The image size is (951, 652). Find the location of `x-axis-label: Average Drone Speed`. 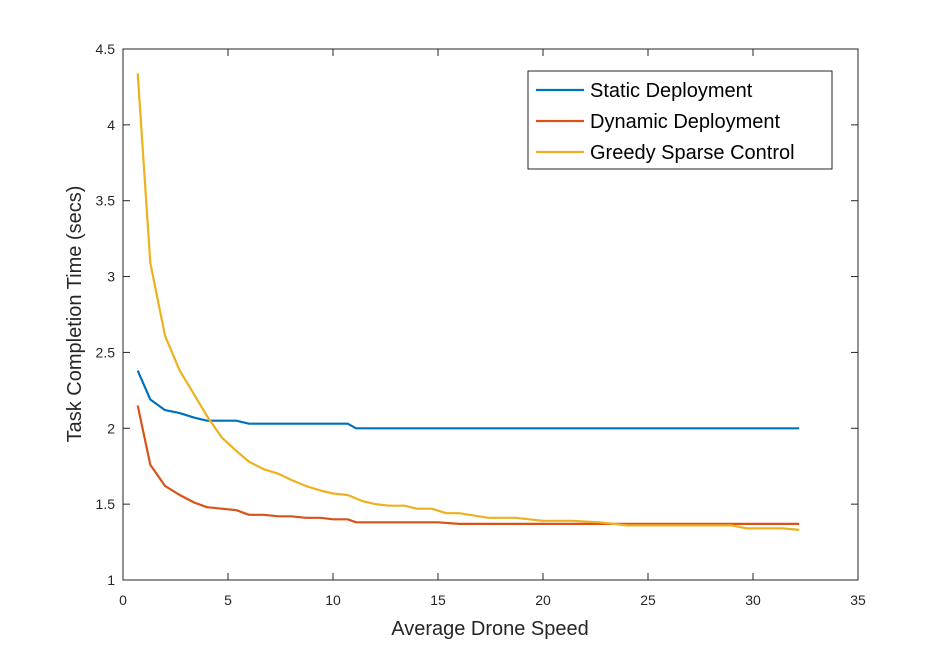

x-axis-label: Average Drone Speed is located at coordinates (490, 629).